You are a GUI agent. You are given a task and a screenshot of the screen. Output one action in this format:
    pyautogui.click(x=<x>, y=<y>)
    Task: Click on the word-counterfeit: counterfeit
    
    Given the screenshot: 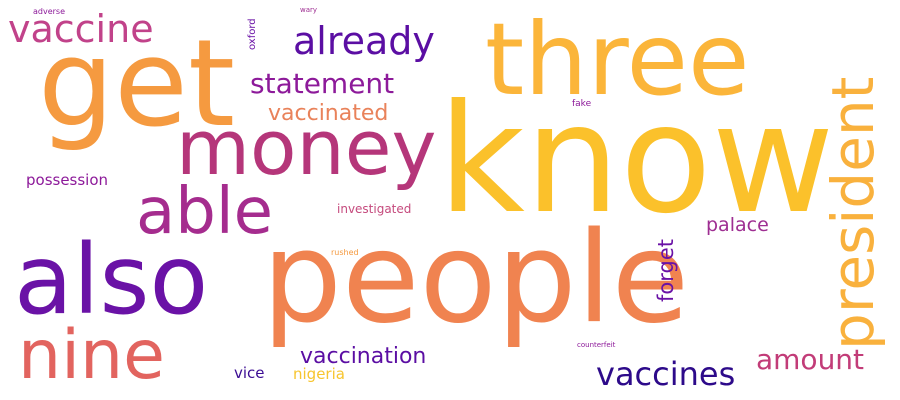 What is the action you would take?
    pyautogui.click(x=596, y=345)
    